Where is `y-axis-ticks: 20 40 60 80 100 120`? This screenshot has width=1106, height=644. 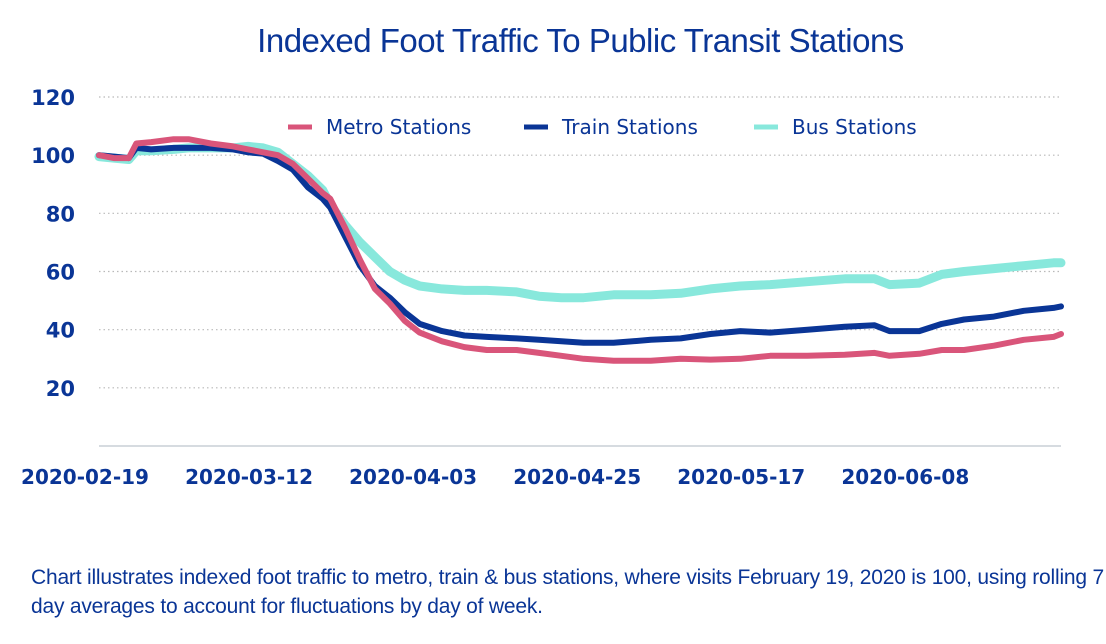
y-axis-ticks: 20 40 60 80 100 120 is located at coordinates (53, 243).